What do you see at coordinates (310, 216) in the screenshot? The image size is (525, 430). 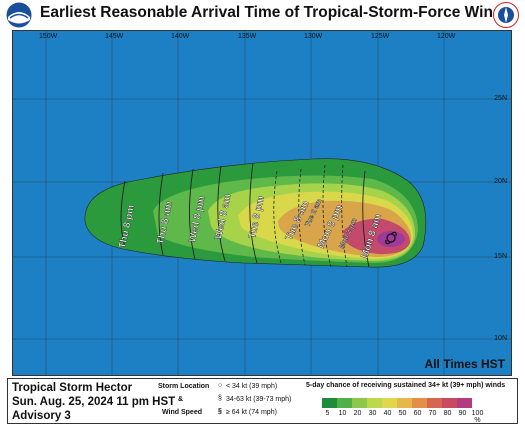 I see `arrival-time-contours` at bounding box center [310, 216].